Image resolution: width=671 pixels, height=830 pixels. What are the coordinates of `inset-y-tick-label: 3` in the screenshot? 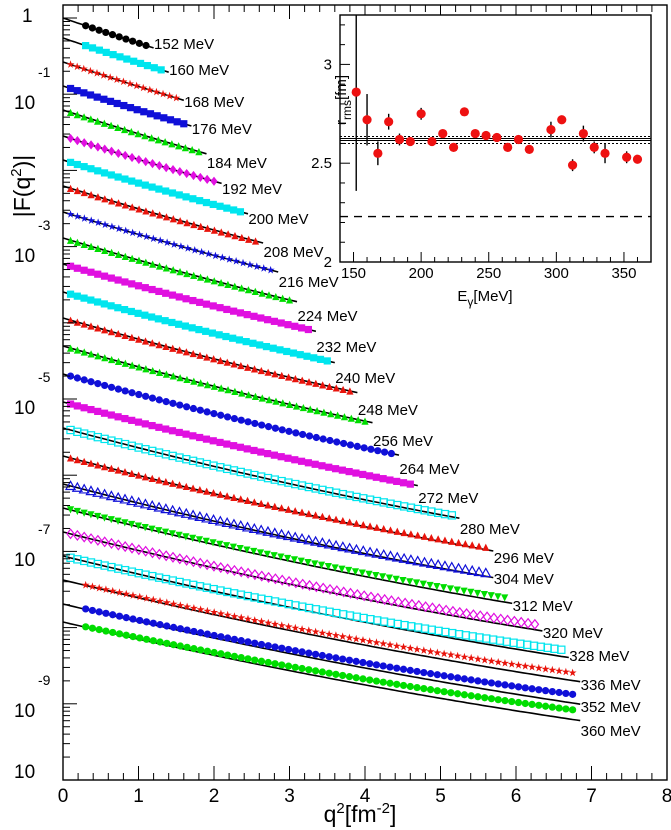 It's located at (328, 64).